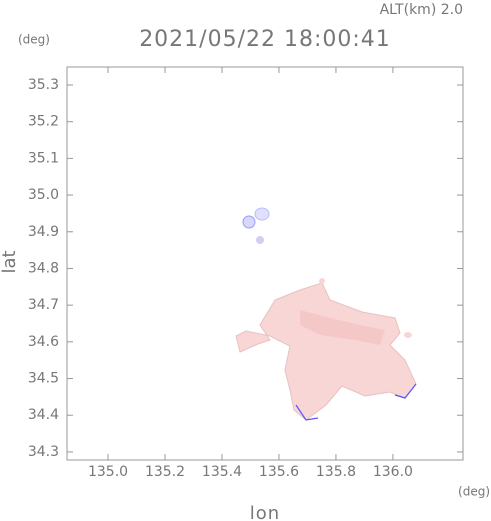 The height and width of the screenshot is (521, 491). What do you see at coordinates (336, 472) in the screenshot?
I see `x-tick-label: 135.8` at bounding box center [336, 472].